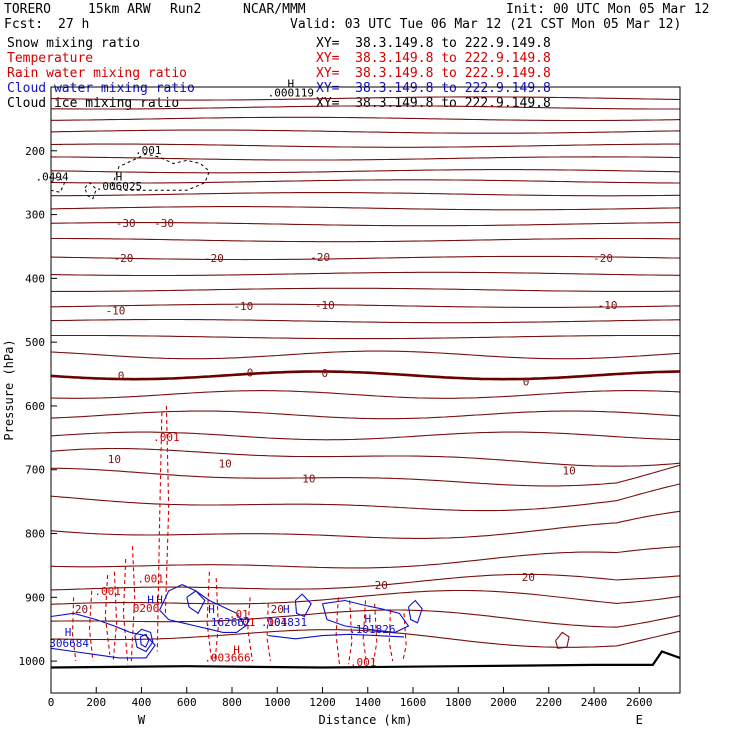 Image resolution: width=740 pixels, height=740 pixels. Describe the element at coordinates (35, 470) in the screenshot. I see `y-tick-label: 700` at that location.